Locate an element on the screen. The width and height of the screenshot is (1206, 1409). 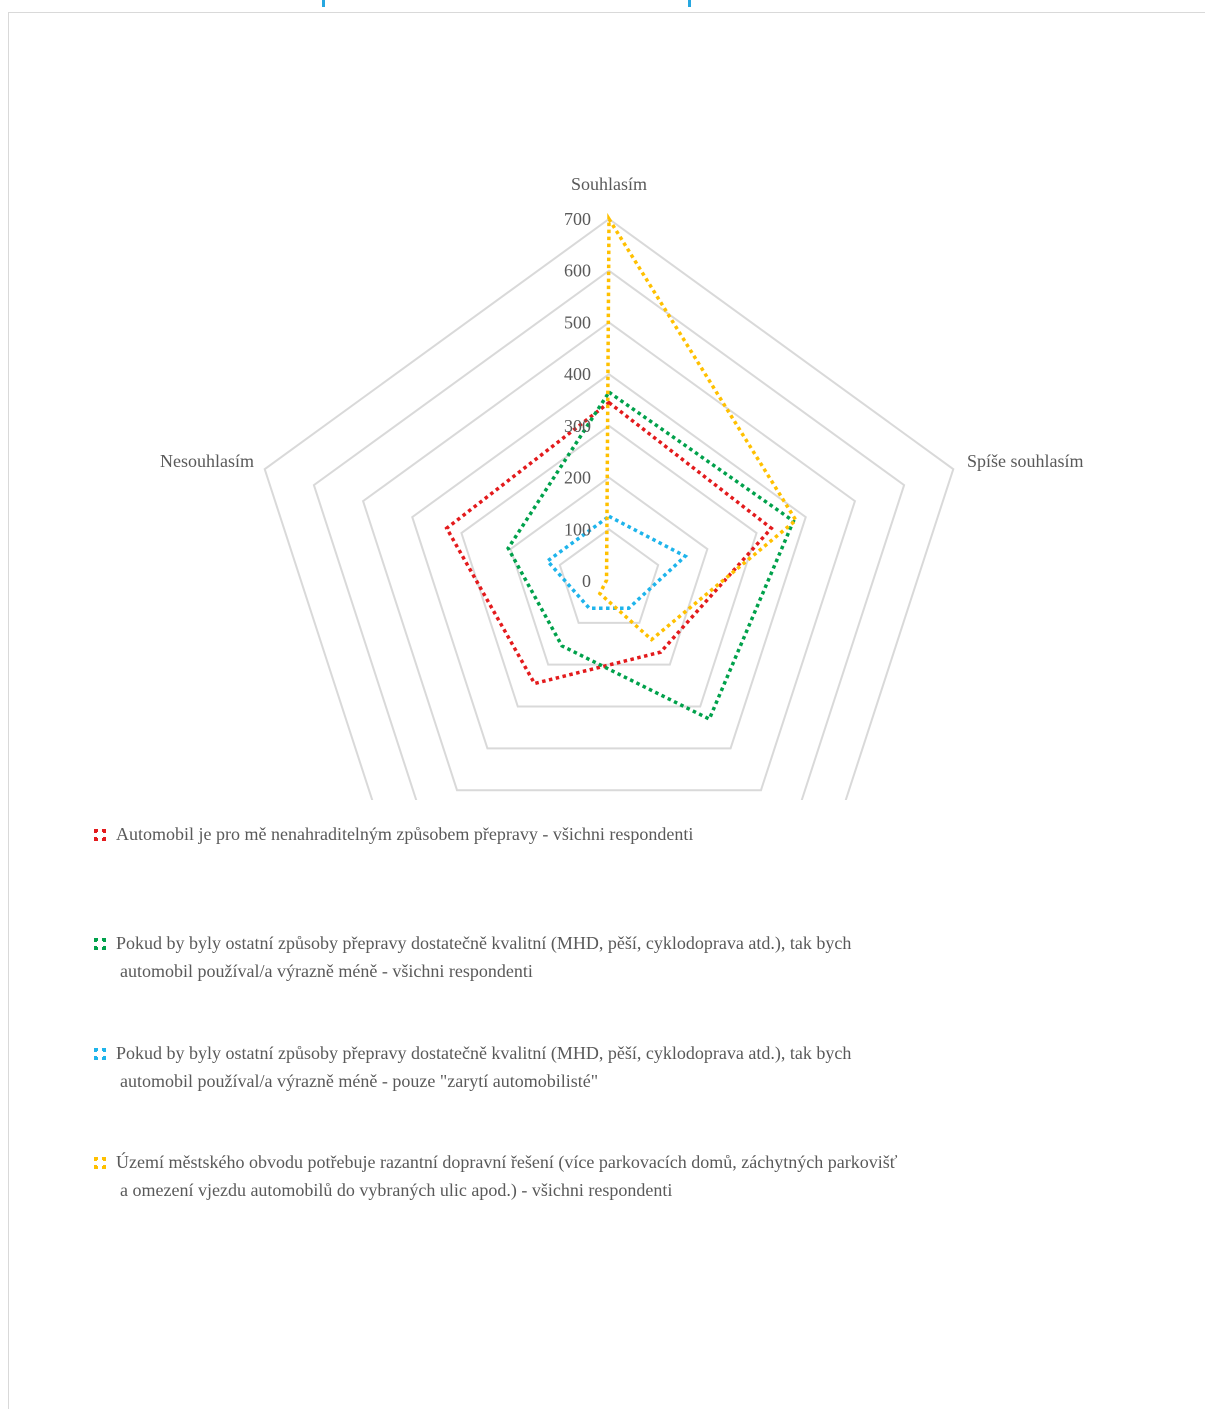
cropped-title-fragments is located at coordinates (603, 6).